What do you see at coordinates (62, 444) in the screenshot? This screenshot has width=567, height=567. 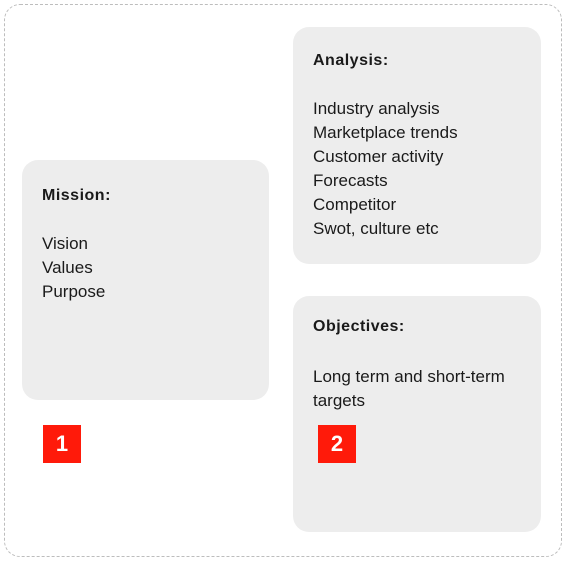 I see `step-badge-1: 1` at bounding box center [62, 444].